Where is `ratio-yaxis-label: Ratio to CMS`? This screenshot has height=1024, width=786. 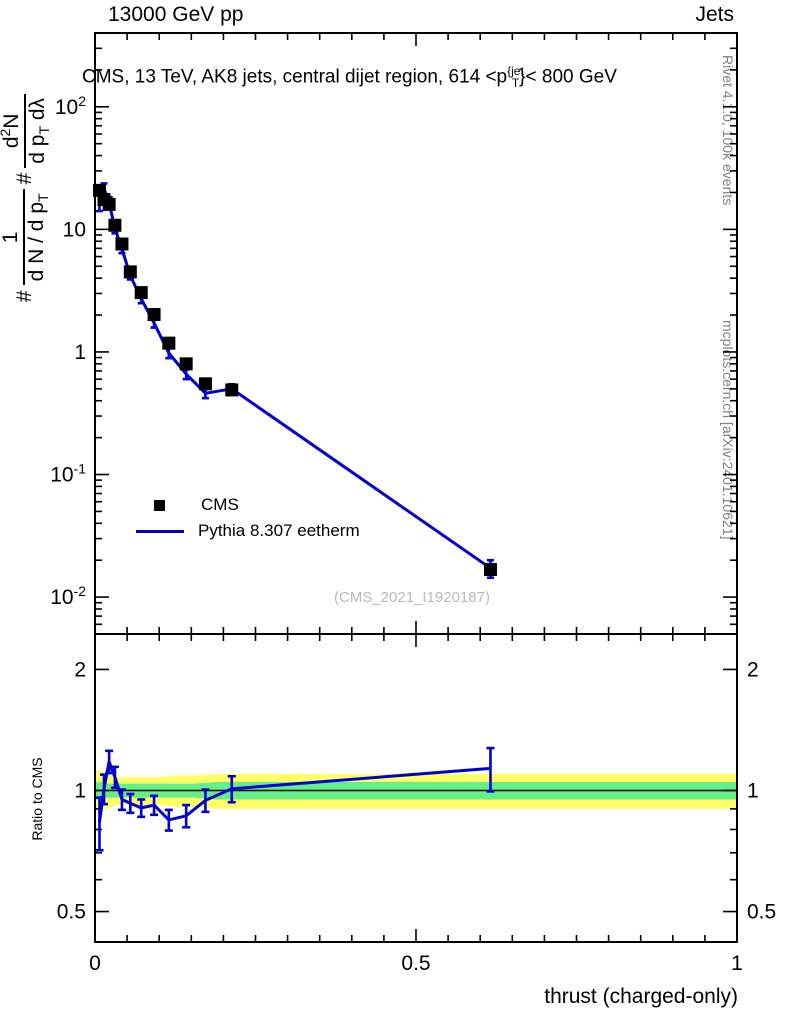 ratio-yaxis-label: Ratio to CMS is located at coordinates (38, 799).